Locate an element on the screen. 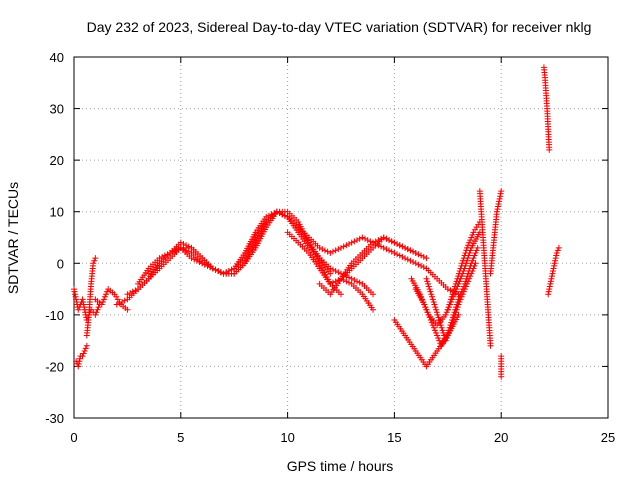 This screenshot has height=480, width=640. x-axis-label: GPS time / hours is located at coordinates (340, 466).